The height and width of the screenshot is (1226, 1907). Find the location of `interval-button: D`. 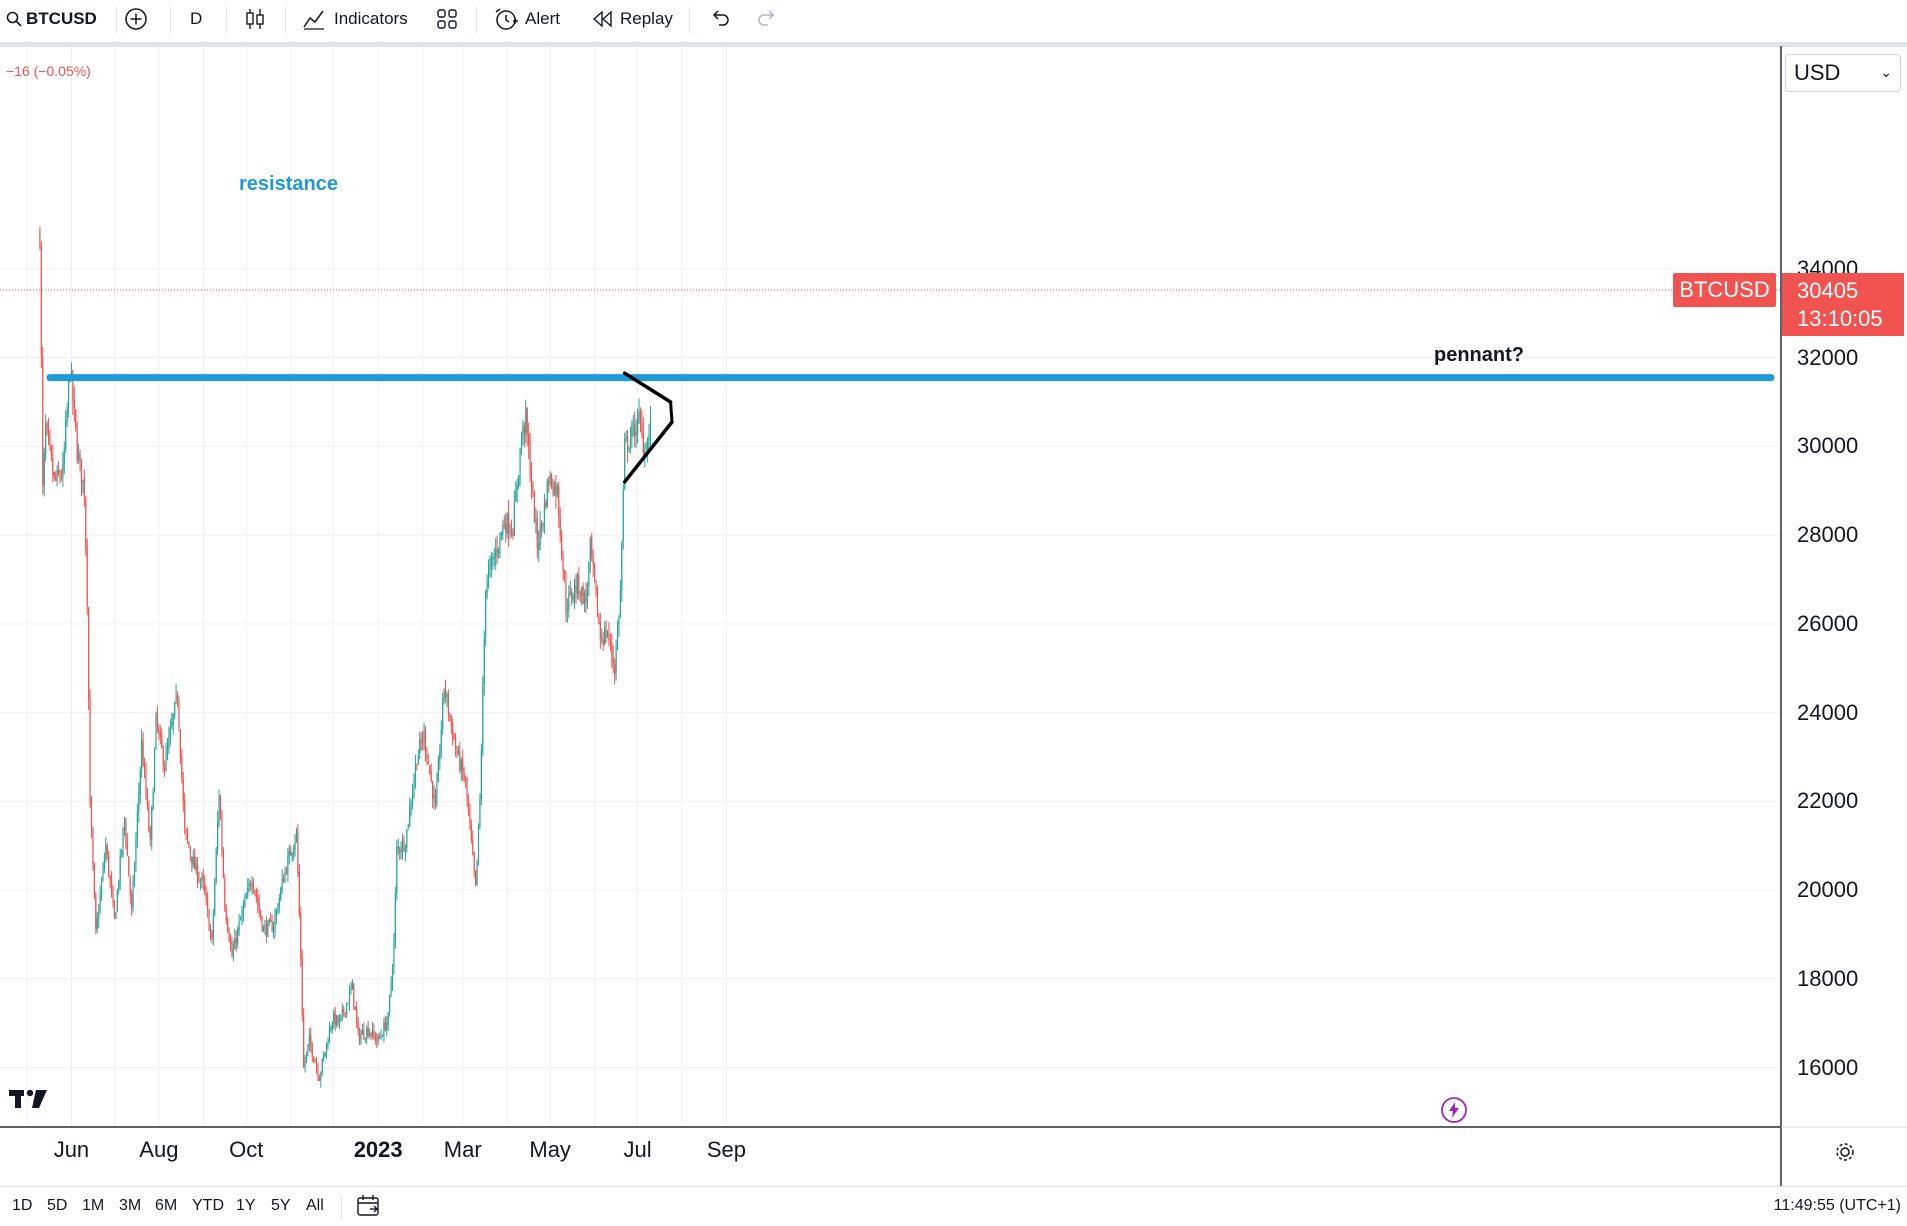

interval-button: D is located at coordinates (196, 19).